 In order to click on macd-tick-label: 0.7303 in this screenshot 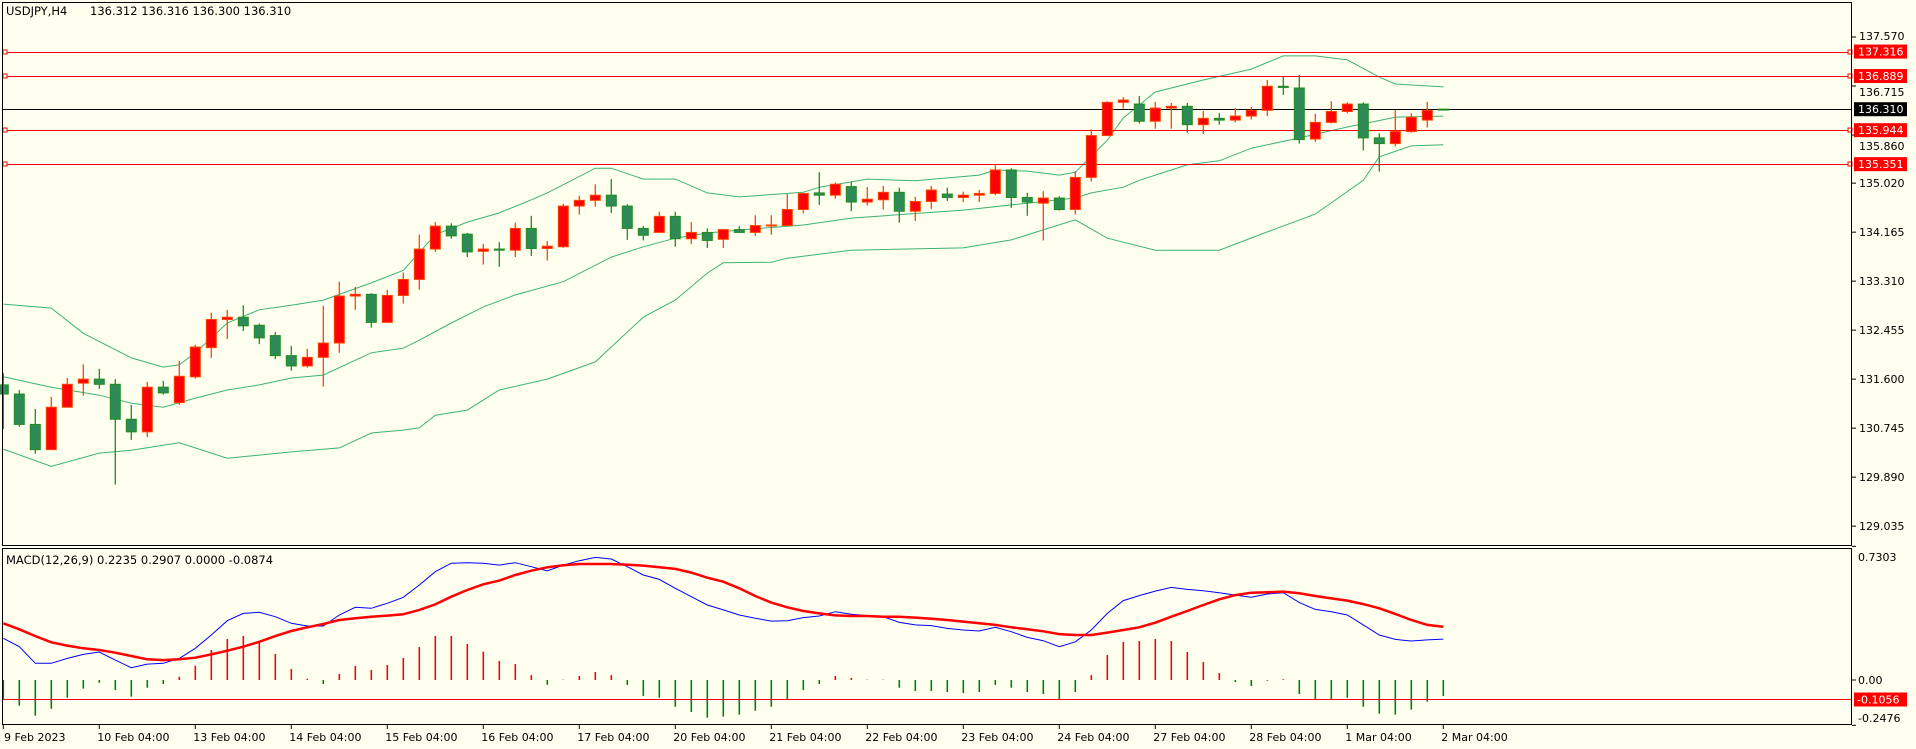, I will do `click(1877, 557)`.